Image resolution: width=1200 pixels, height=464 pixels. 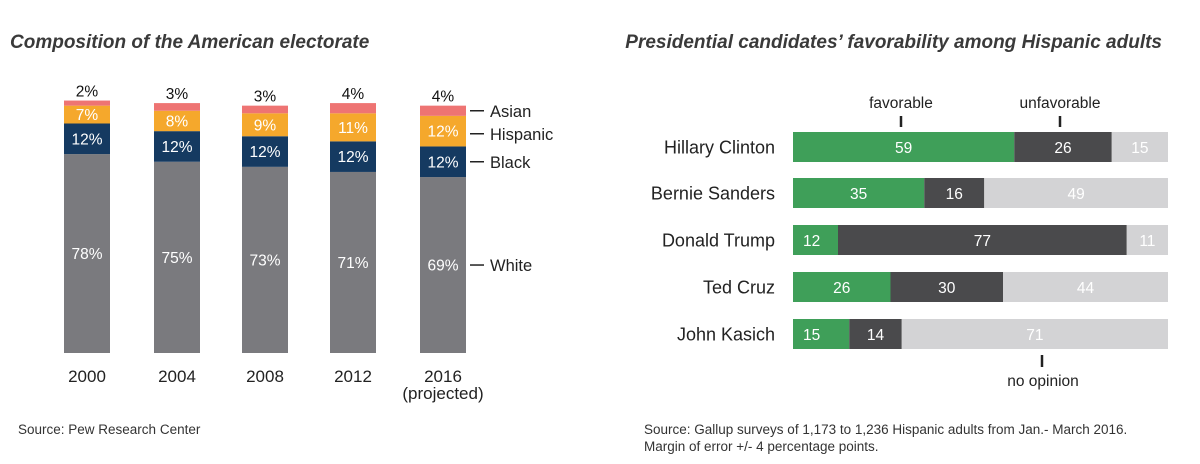 I want to click on candidate-label-john-kasich: John Kasich, so click(x=726, y=335).